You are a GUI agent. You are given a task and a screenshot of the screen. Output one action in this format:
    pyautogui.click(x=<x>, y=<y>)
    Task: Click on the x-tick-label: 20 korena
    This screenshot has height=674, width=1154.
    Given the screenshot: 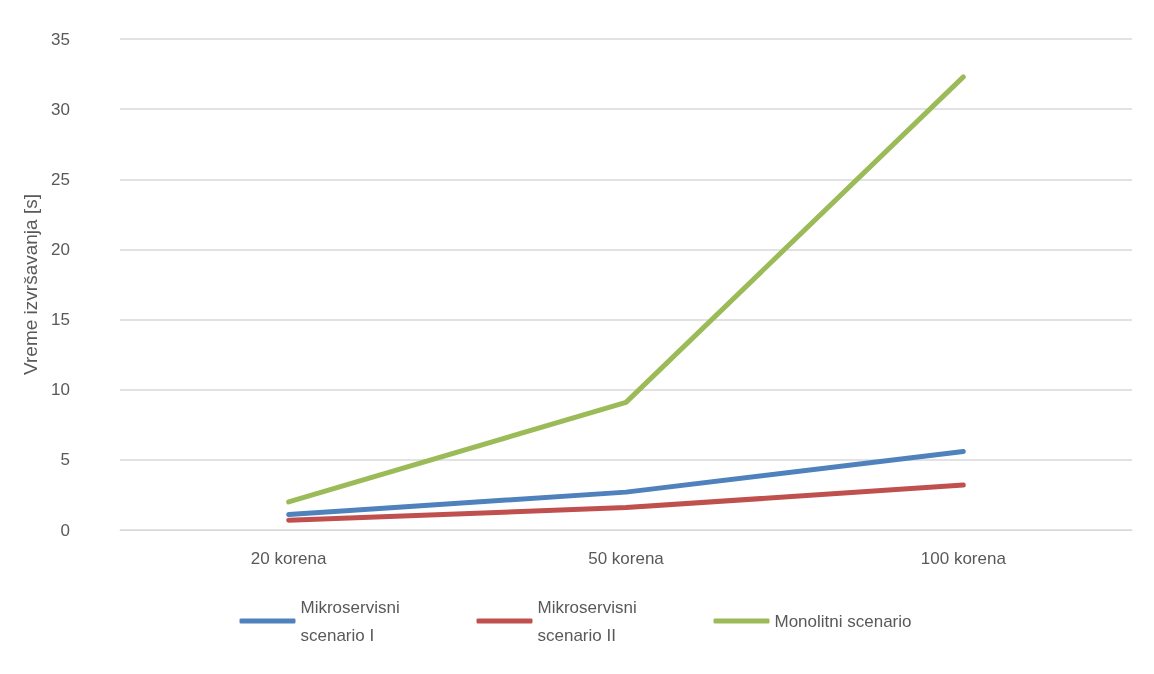 What is the action you would take?
    pyautogui.click(x=289, y=558)
    